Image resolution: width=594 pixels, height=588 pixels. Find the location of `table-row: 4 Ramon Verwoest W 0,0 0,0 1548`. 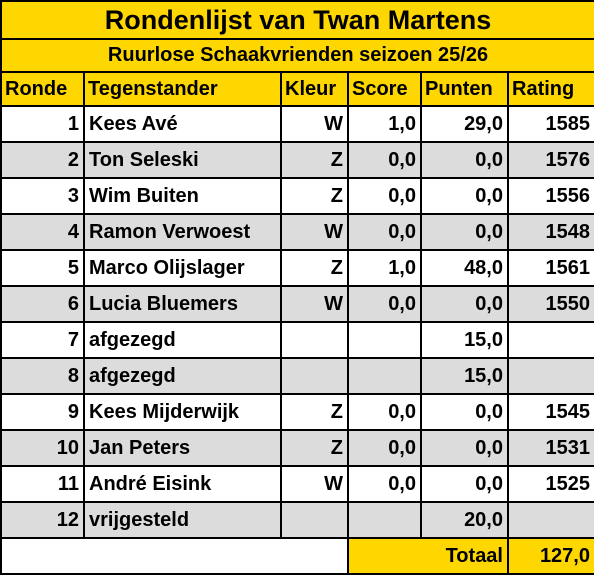

table-row: 4 Ramon Verwoest W 0,0 0,0 1548 is located at coordinates (297, 232).